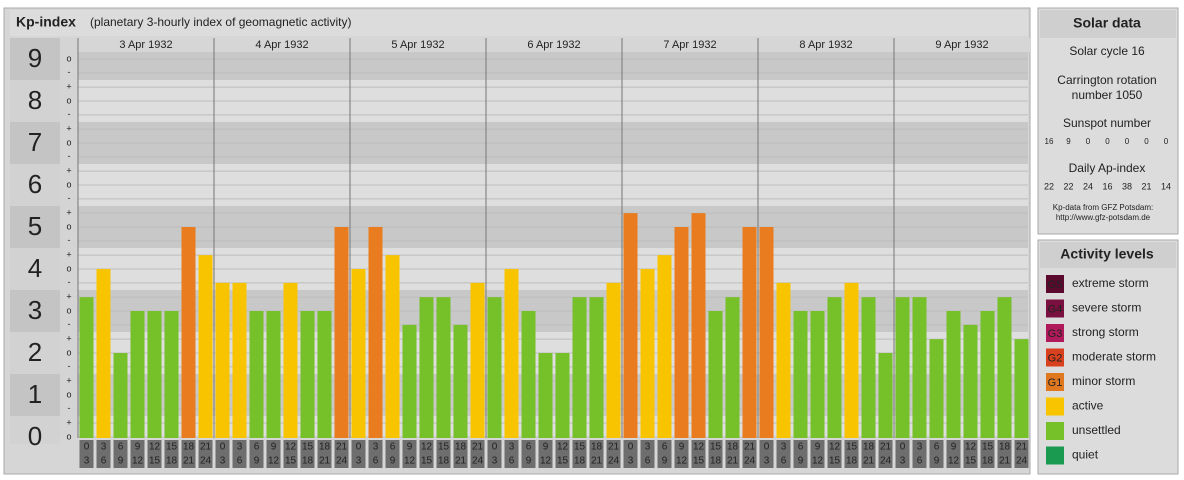 This screenshot has height=480, width=1184. What do you see at coordinates (1107, 23) in the screenshot?
I see `solar-title: Solar data` at bounding box center [1107, 23].